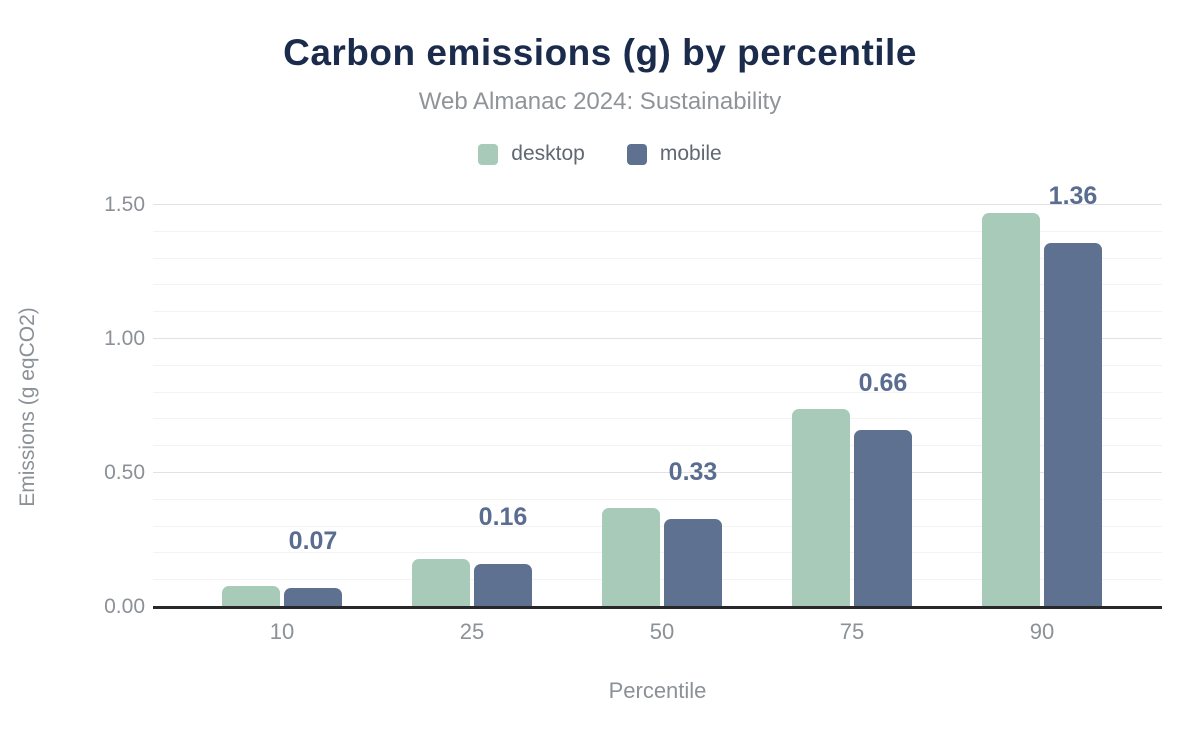 Image resolution: width=1200 pixels, height=742 pixels. Describe the element at coordinates (124, 472) in the screenshot. I see `y-tick-label: 0.50` at that location.